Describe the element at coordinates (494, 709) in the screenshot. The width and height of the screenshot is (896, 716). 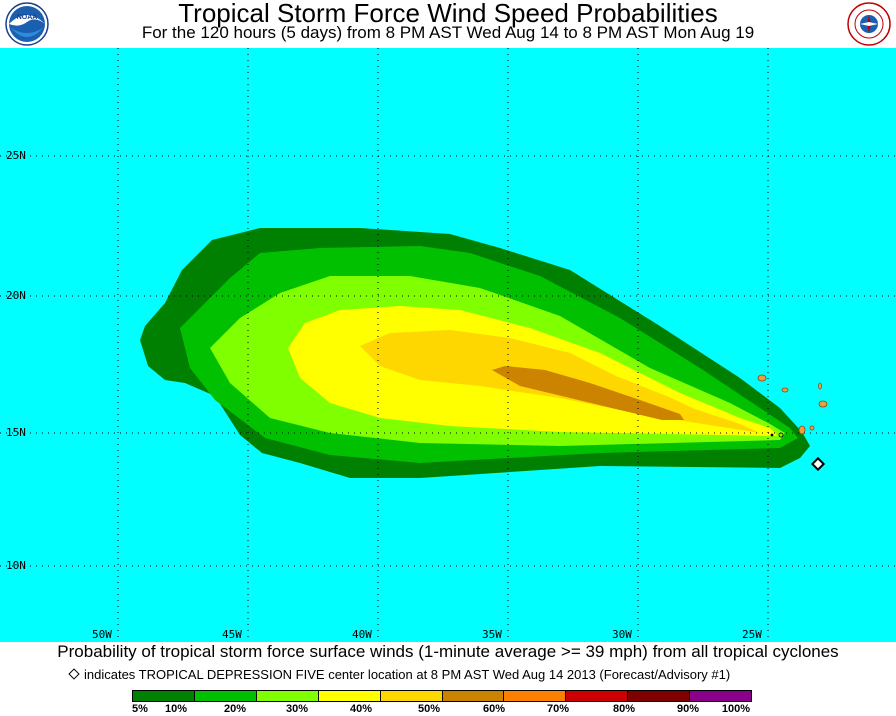
I see `legend-label: 60%` at that location.